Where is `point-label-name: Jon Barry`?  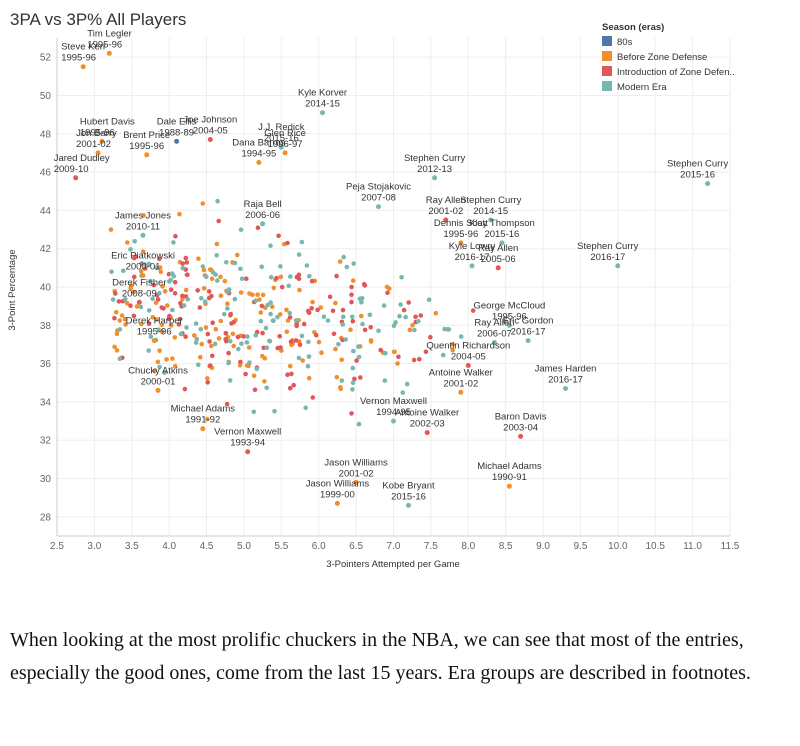 point-label-name: Jon Barry is located at coordinates (96, 133).